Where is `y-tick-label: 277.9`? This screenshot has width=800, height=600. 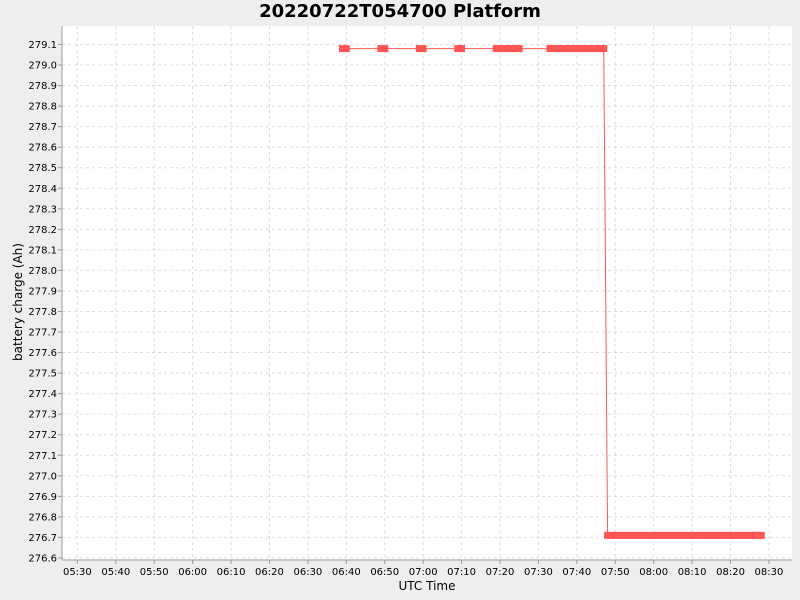 y-tick-label: 277.9 is located at coordinates (42, 291).